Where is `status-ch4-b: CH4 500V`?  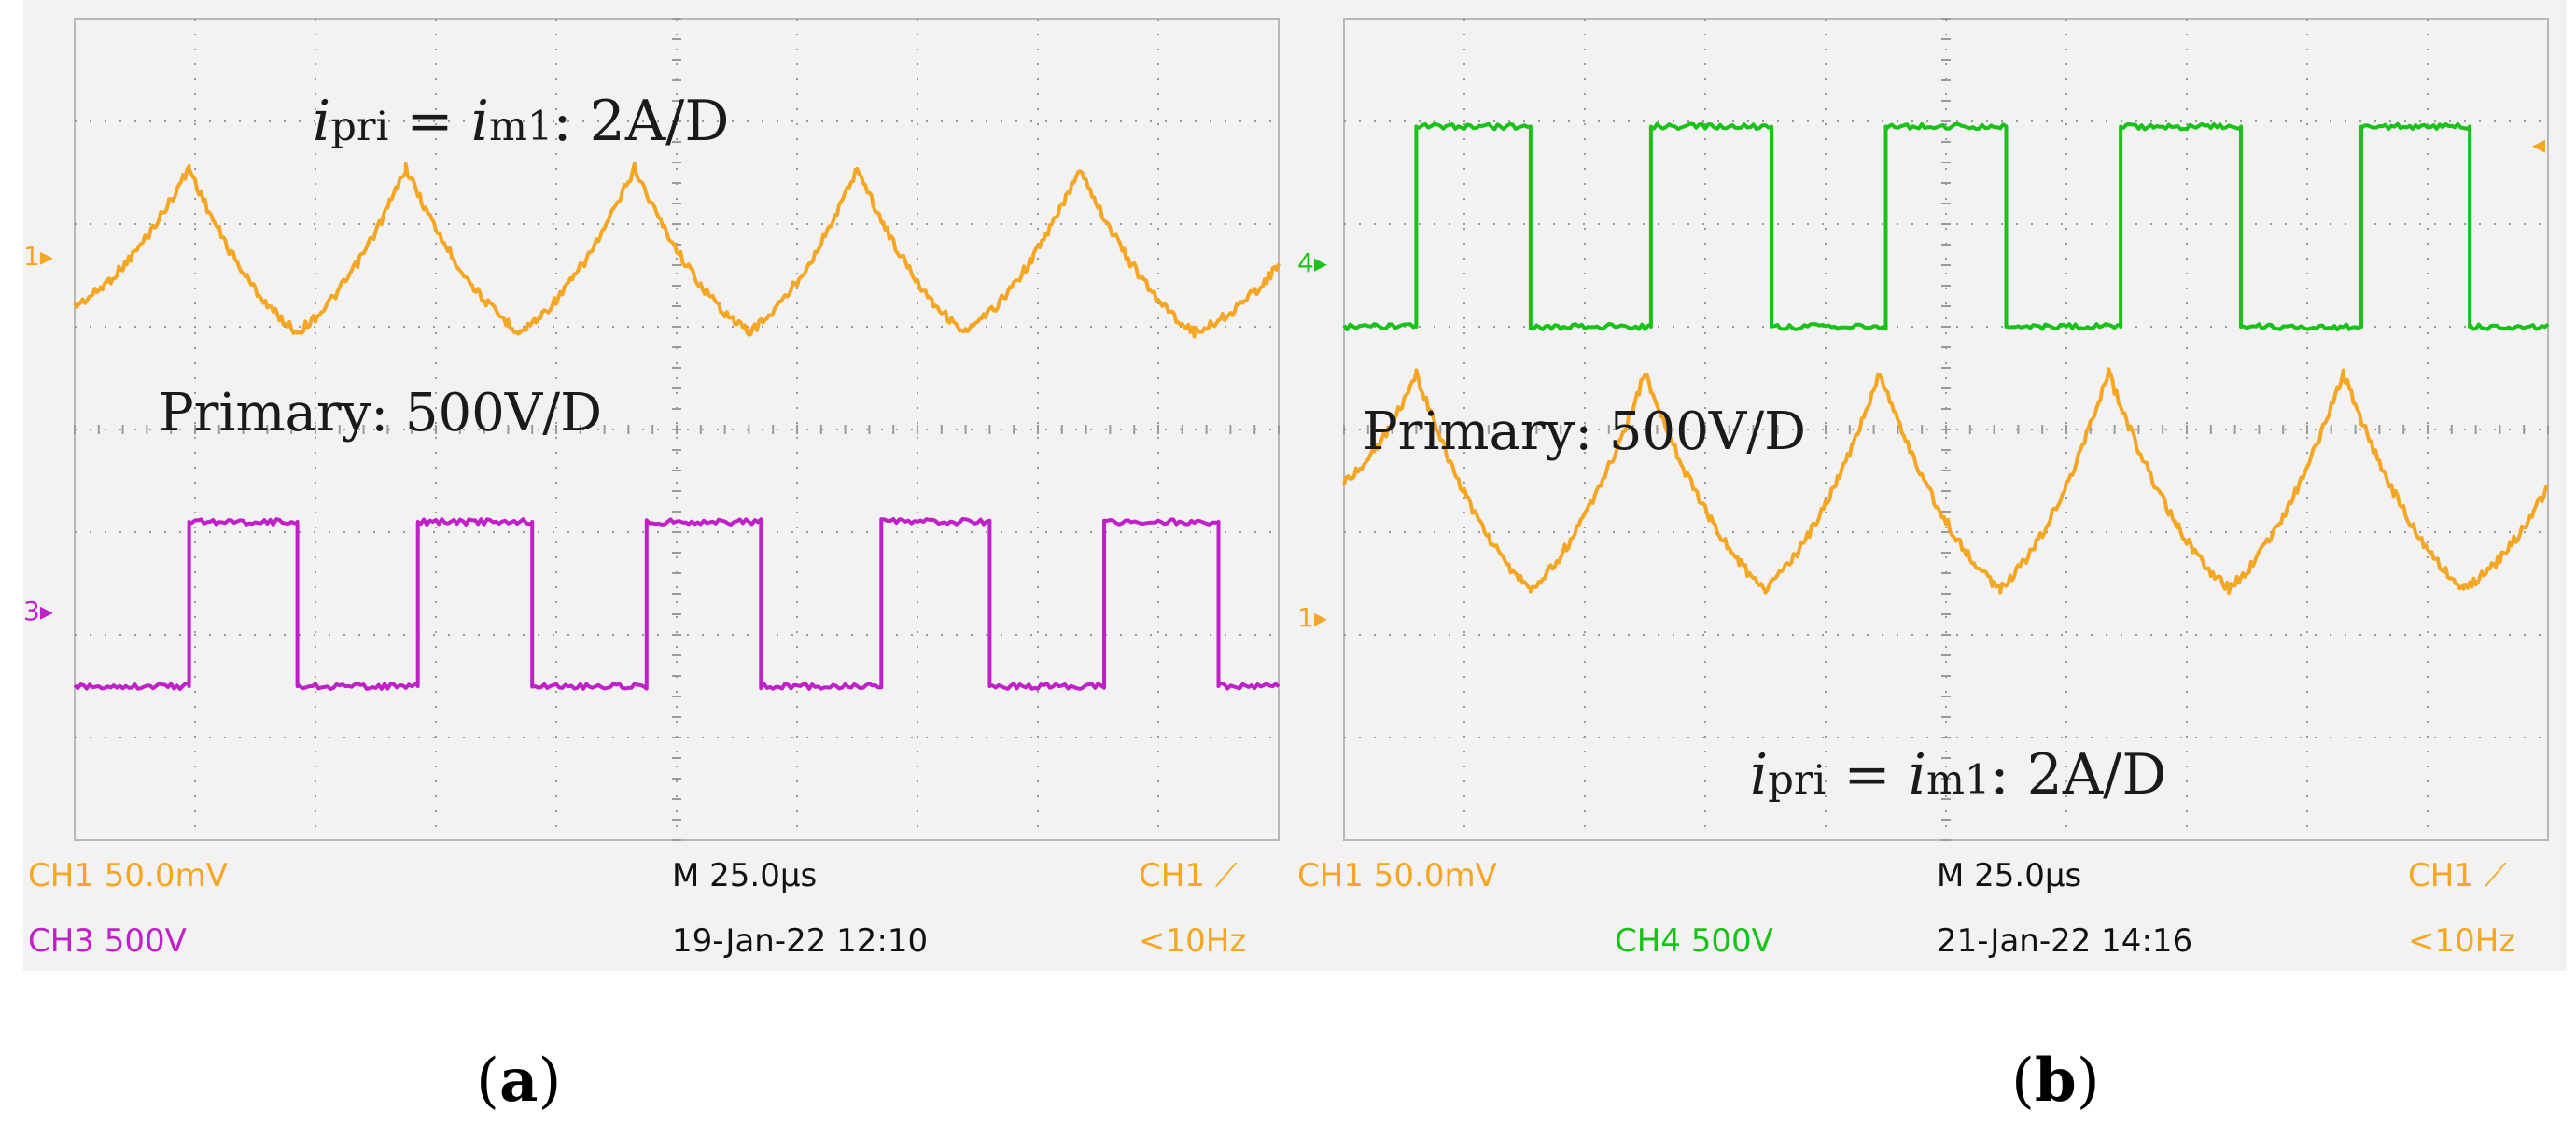 status-ch4-b: CH4 500V is located at coordinates (1694, 941).